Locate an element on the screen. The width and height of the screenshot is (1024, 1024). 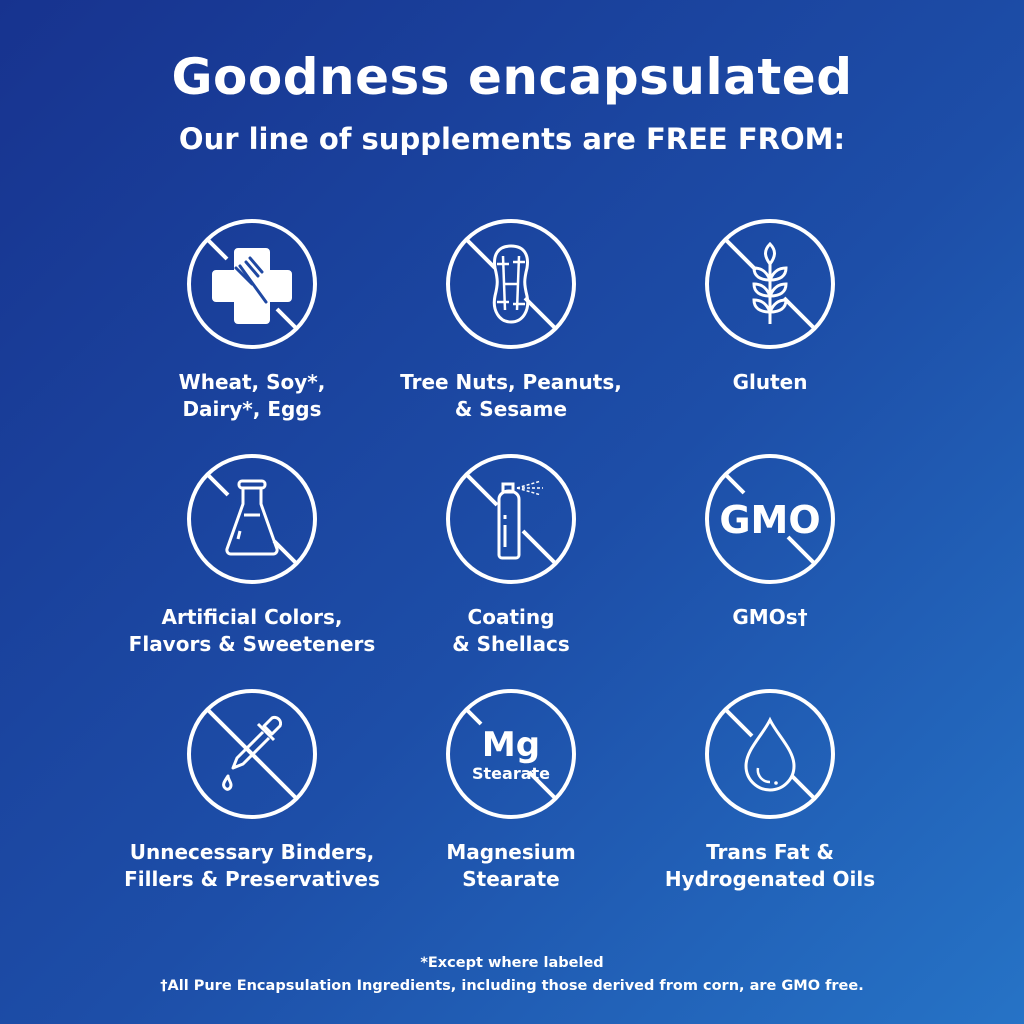
svg-text: Mg is located at coordinates (511, 745).